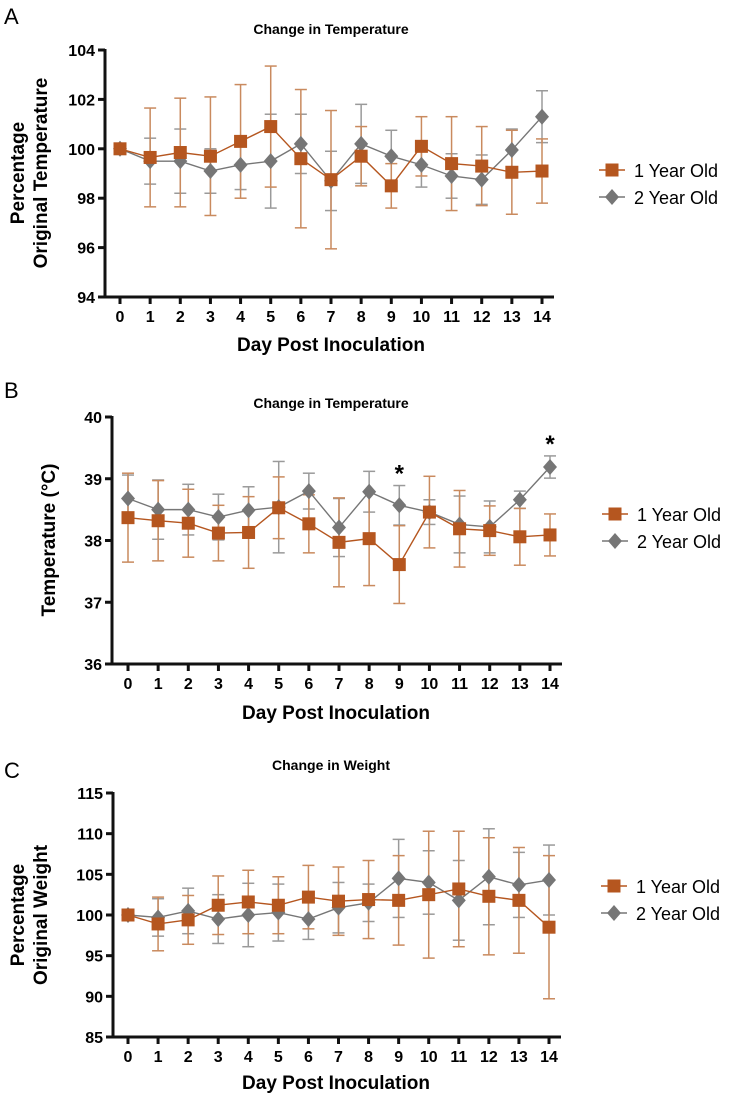  Describe the element at coordinates (94, 997) in the screenshot. I see `y-tick-label: 90` at that location.